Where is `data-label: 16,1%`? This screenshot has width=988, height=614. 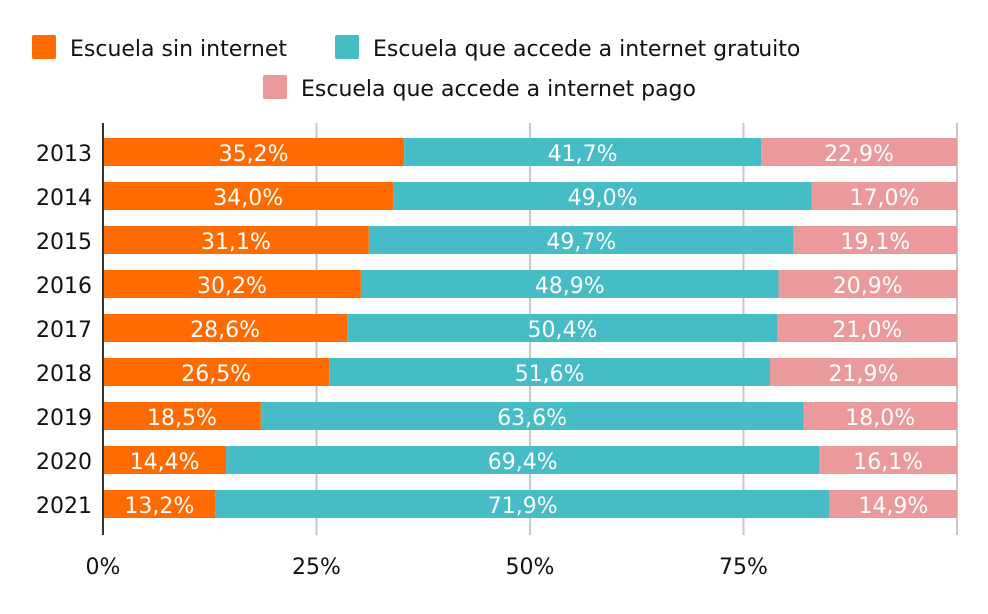 data-label: 16,1% is located at coordinates (888, 462).